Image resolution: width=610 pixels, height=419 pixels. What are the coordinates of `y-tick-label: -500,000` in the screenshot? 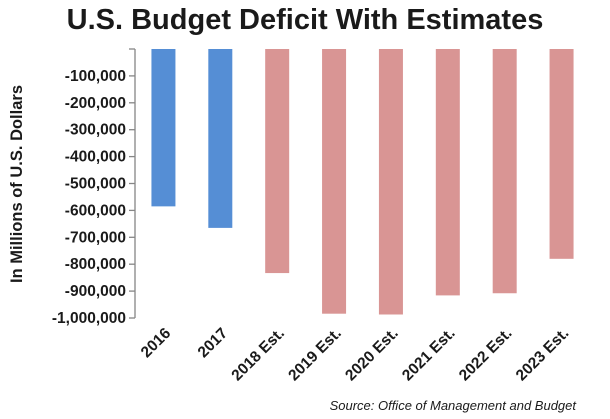 It's located at (95, 184).